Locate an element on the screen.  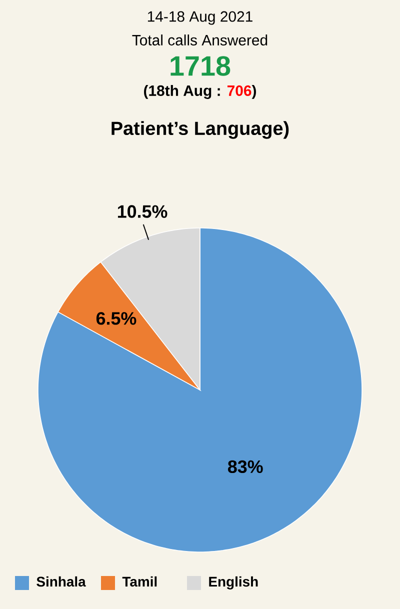
data-label: 10.5% is located at coordinates (143, 211).